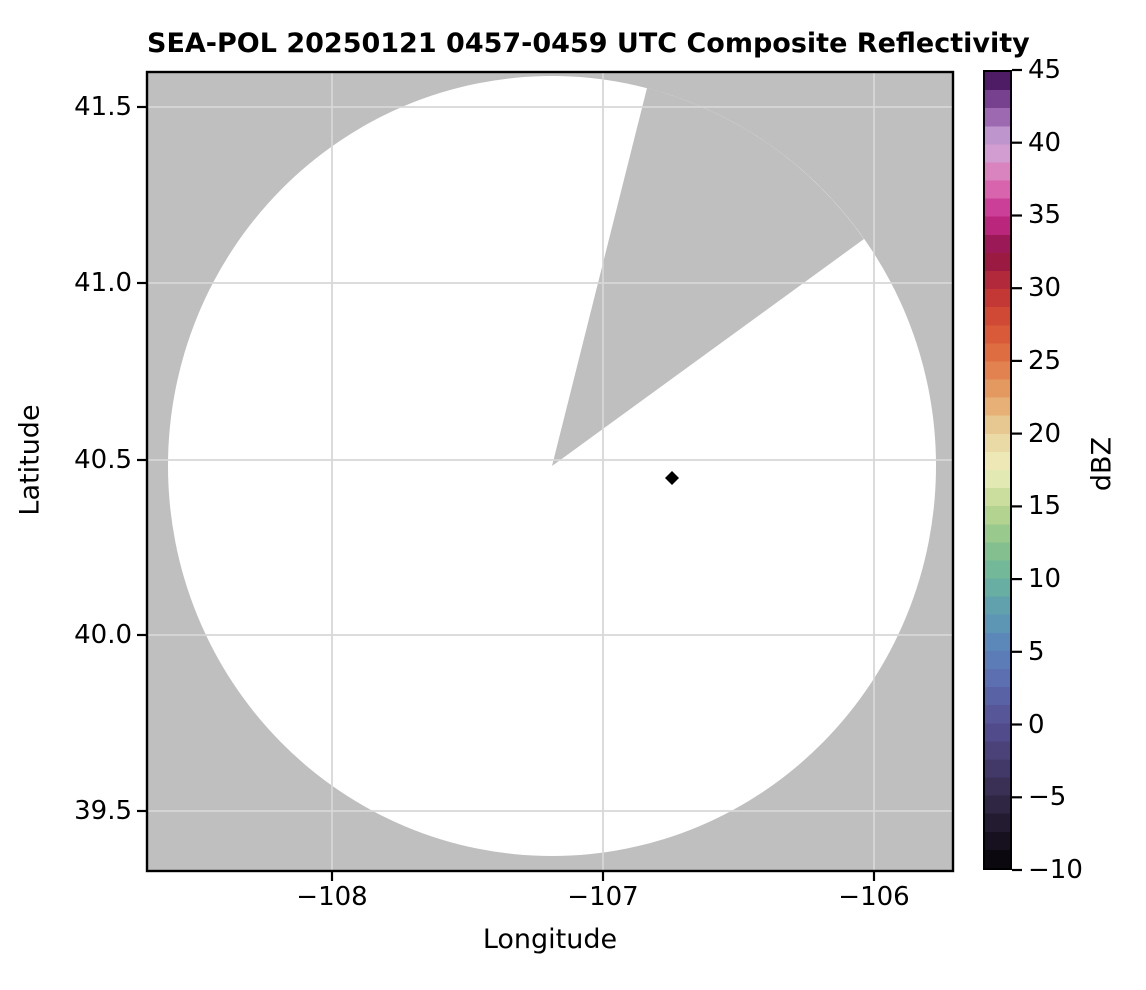 The width and height of the screenshot is (1146, 990). What do you see at coordinates (1045, 506) in the screenshot?
I see `cb-tick-15: 15` at bounding box center [1045, 506].